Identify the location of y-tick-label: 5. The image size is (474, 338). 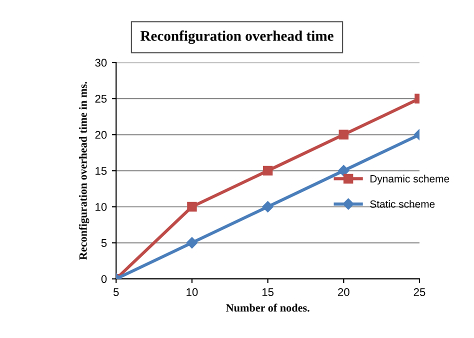
(104, 243).